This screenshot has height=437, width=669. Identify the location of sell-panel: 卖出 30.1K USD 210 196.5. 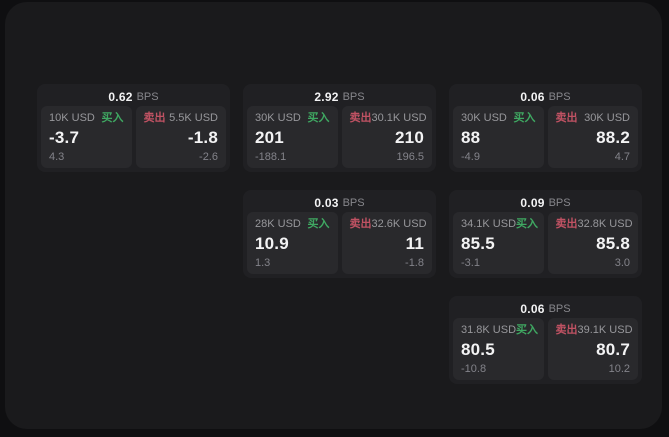
(386, 137).